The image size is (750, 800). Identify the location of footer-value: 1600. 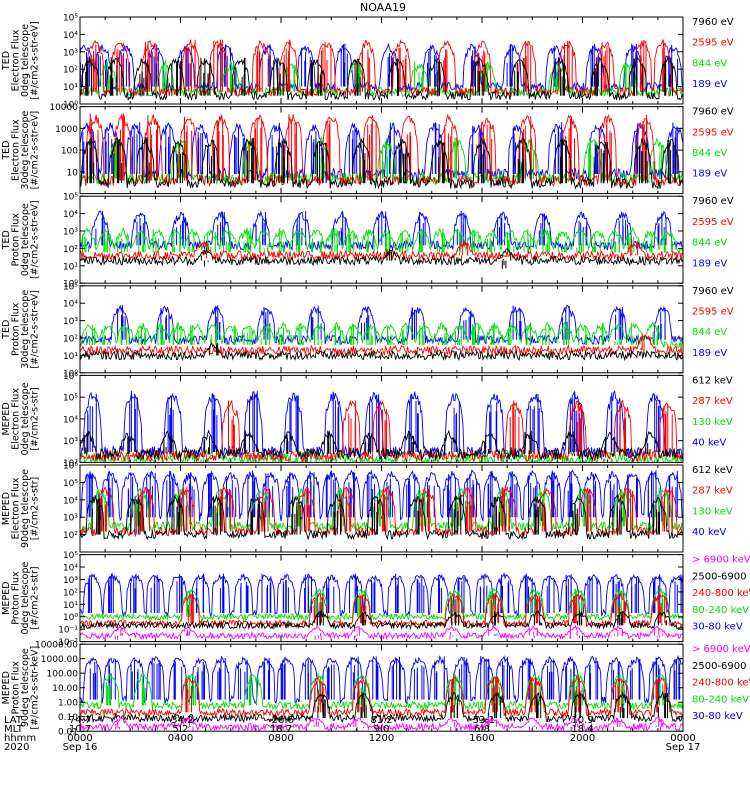
(481, 738).